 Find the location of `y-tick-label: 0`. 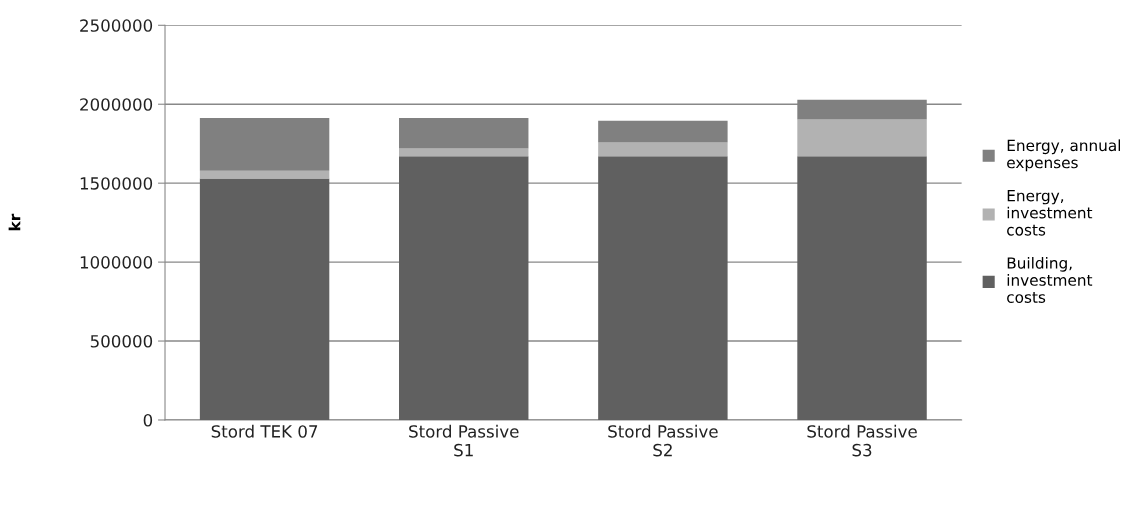

y-tick-label: 0 is located at coordinates (148, 420).